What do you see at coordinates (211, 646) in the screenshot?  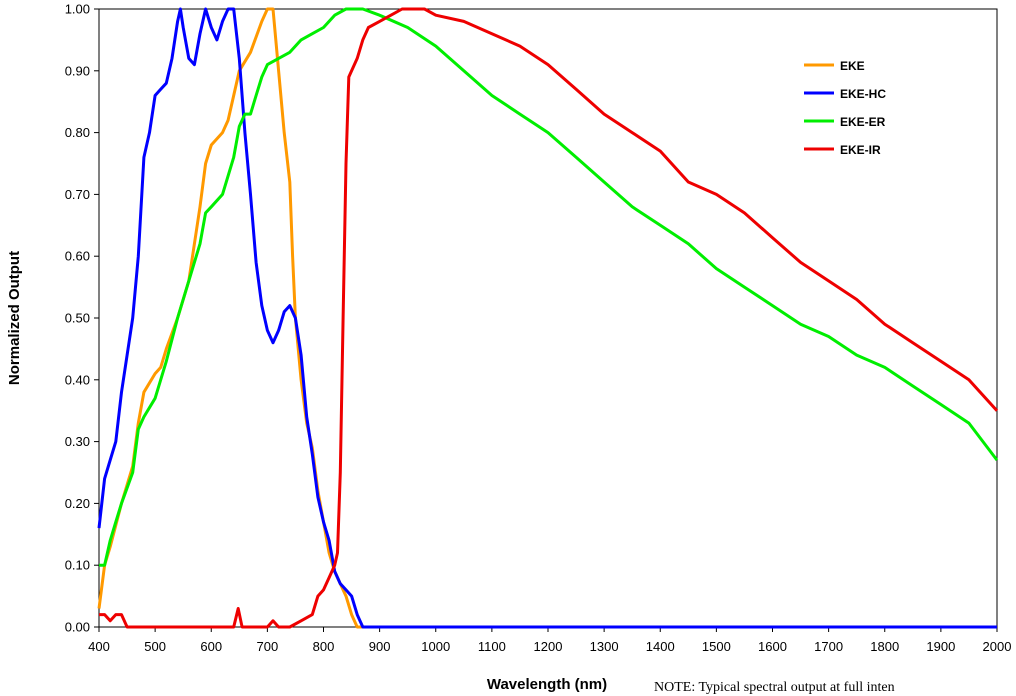 I see `x-tick-label: 600` at bounding box center [211, 646].